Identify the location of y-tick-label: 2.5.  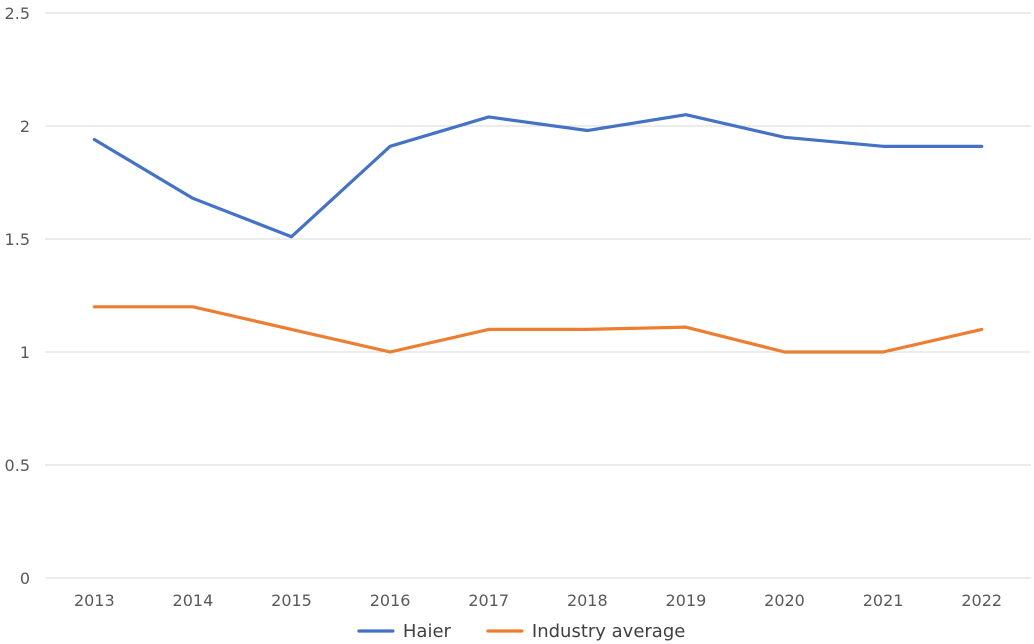
(17, 13).